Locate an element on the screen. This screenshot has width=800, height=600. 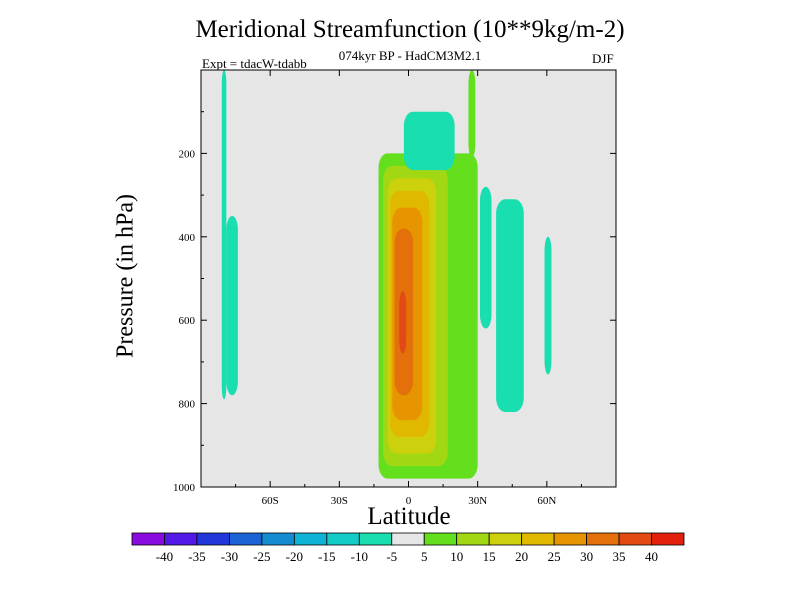
colorbar-label: 25 is located at coordinates (554, 556).